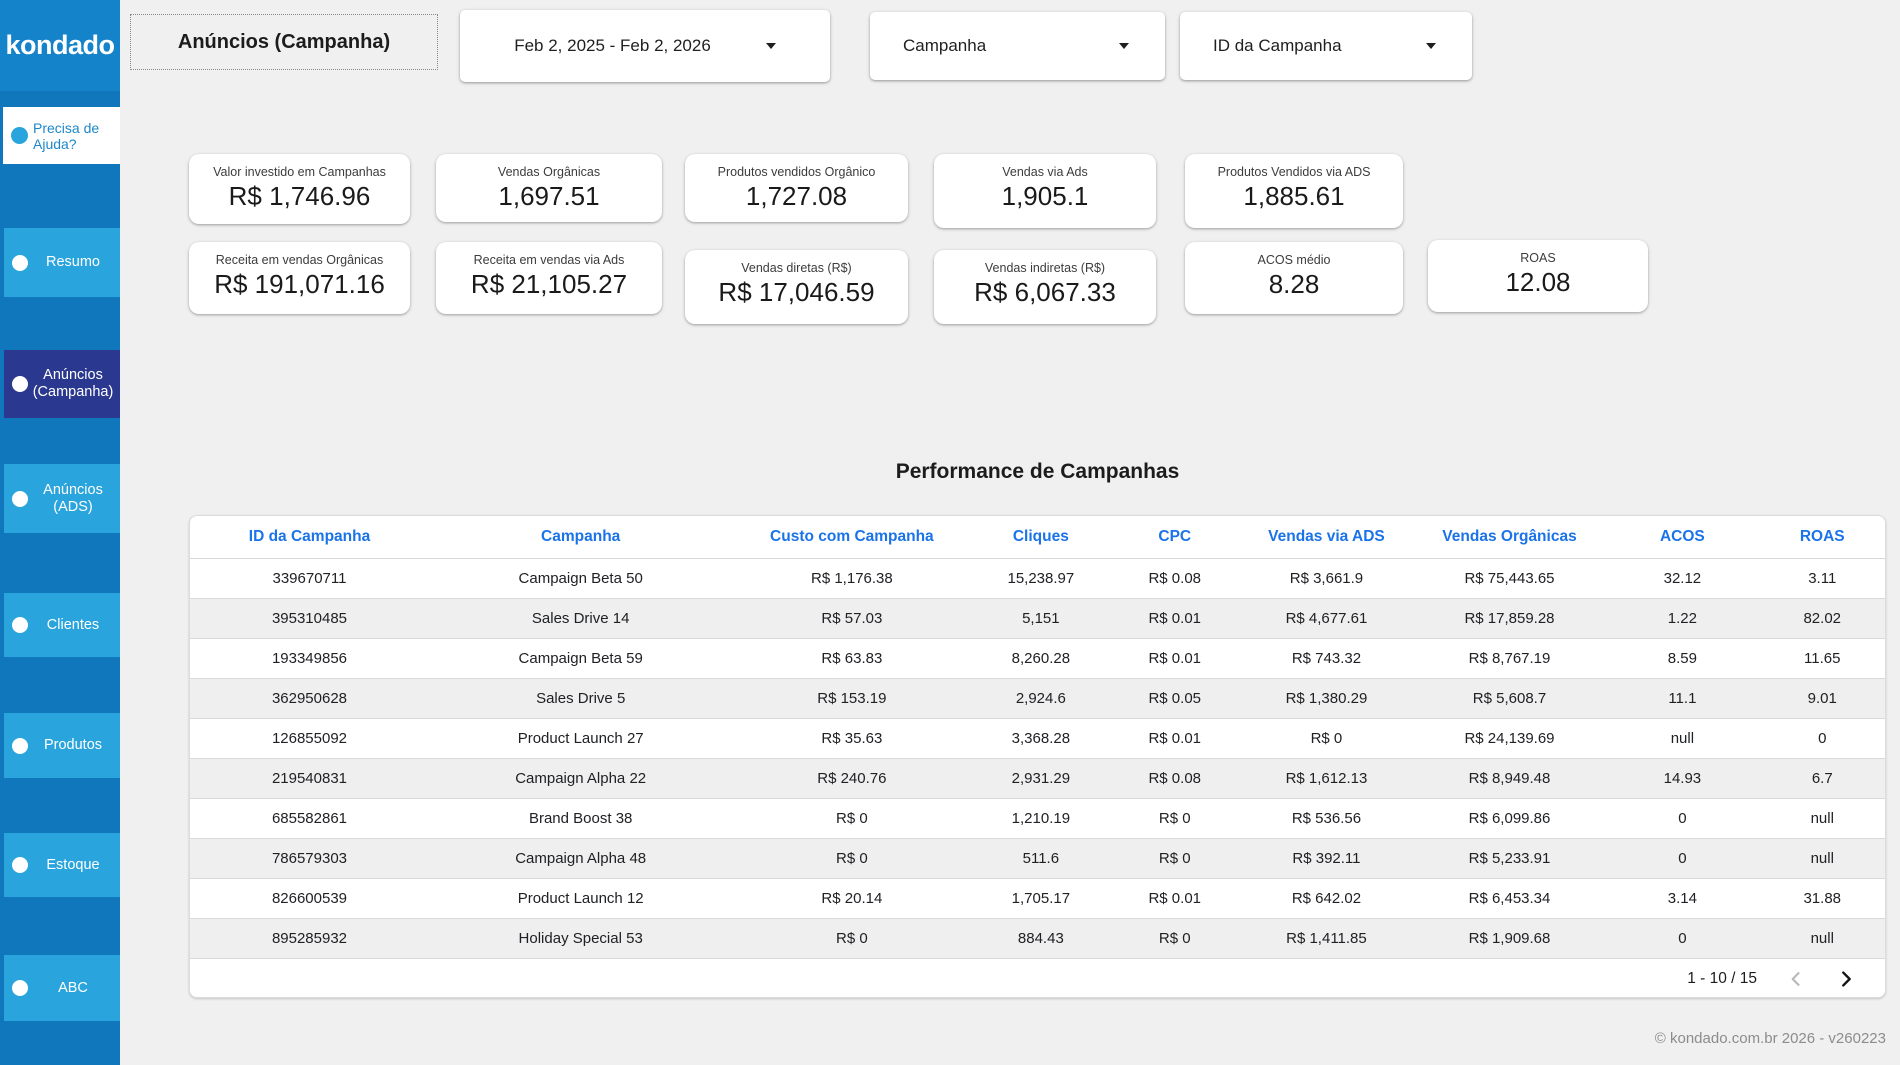  I want to click on date-range-filter: Feb 2, 2025 - Feb 2, 2026, so click(645, 46).